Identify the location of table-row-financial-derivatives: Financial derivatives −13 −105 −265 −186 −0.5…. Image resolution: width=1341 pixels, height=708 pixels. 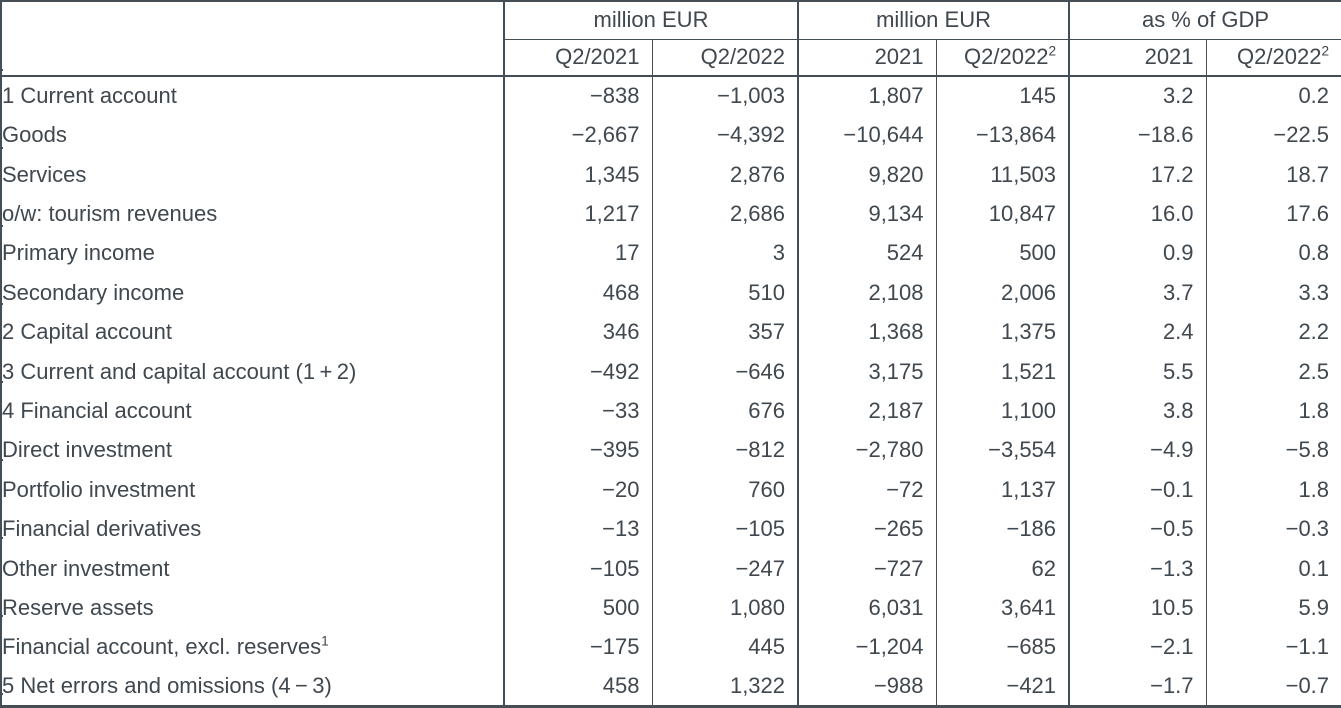
(671, 529).